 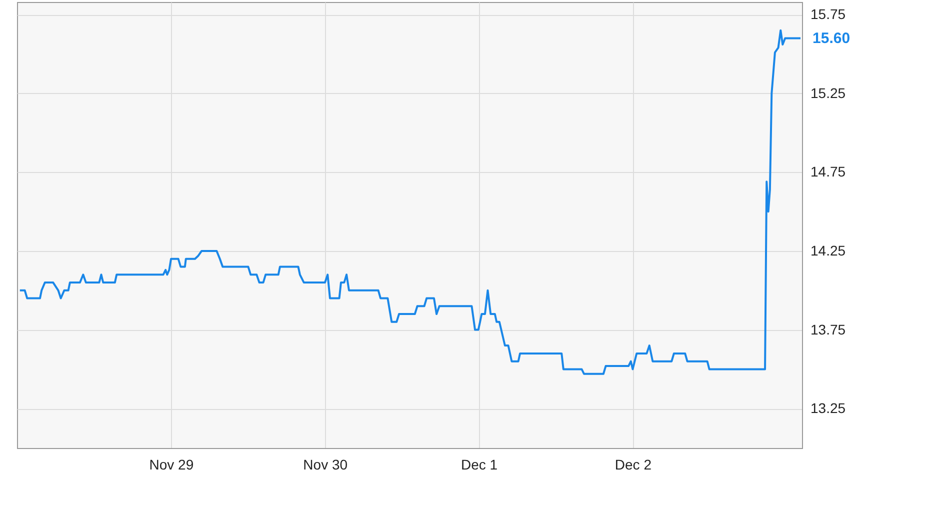 What do you see at coordinates (479, 464) in the screenshot?
I see `x-tick-label: Dec 1` at bounding box center [479, 464].